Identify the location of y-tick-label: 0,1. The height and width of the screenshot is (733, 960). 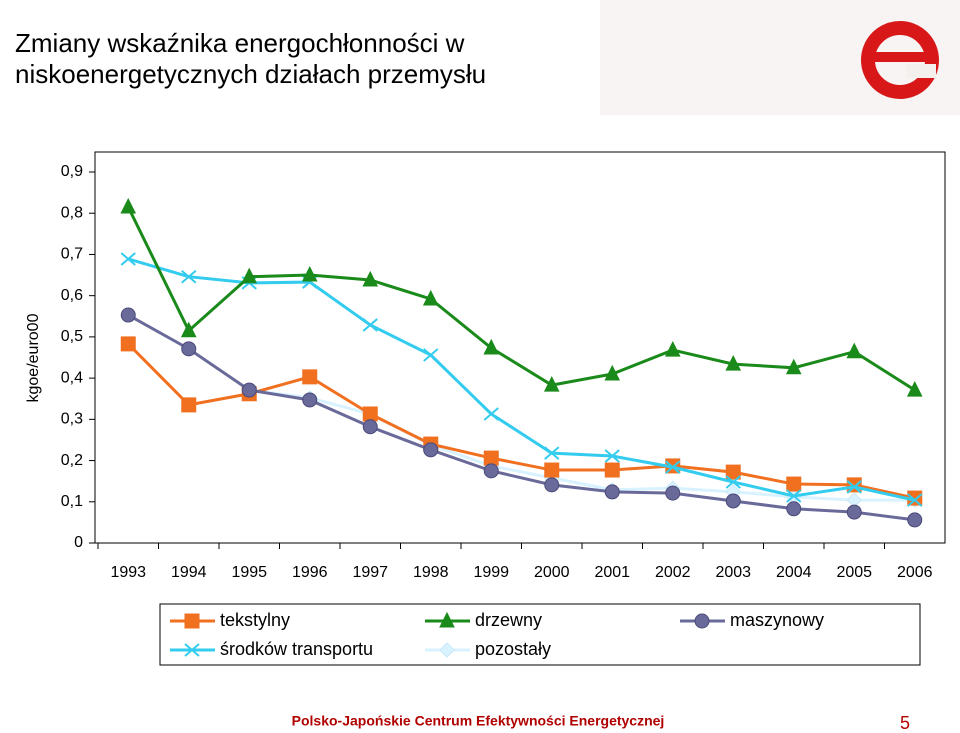
(72, 501).